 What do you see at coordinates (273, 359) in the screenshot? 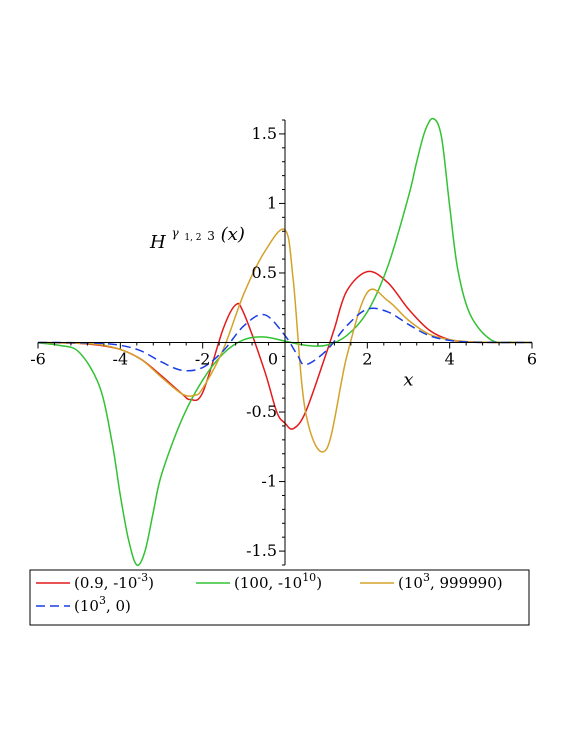
I see `x-tick-label: 0` at bounding box center [273, 359].